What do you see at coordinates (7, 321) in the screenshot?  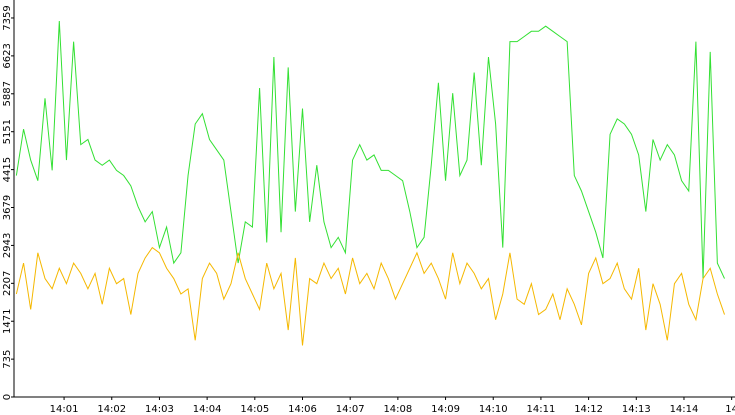 I see `y-tick-label: 1471` at bounding box center [7, 321].